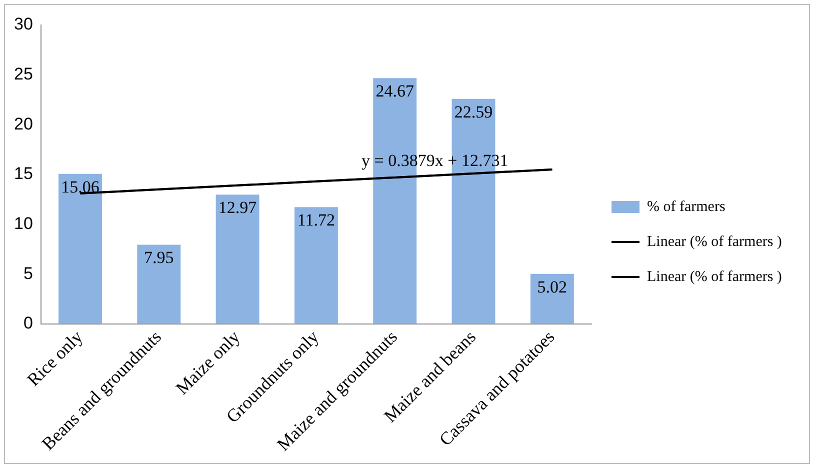 Image resolution: width=814 pixels, height=468 pixels. I want to click on data-label: 7.95, so click(159, 258).